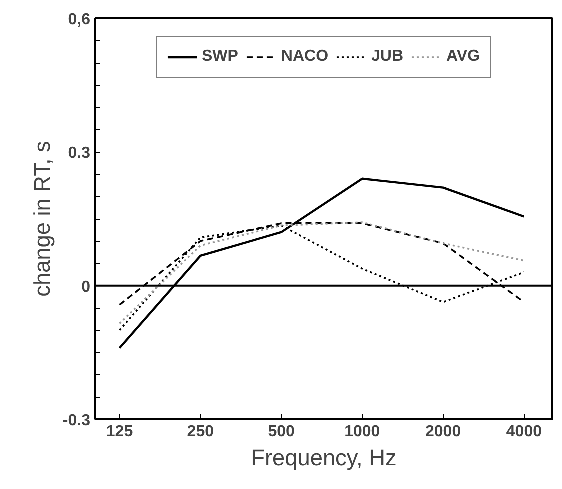 The width and height of the screenshot is (562, 489). What do you see at coordinates (463, 57) in the screenshot?
I see `legend-label: AVG` at bounding box center [463, 57].